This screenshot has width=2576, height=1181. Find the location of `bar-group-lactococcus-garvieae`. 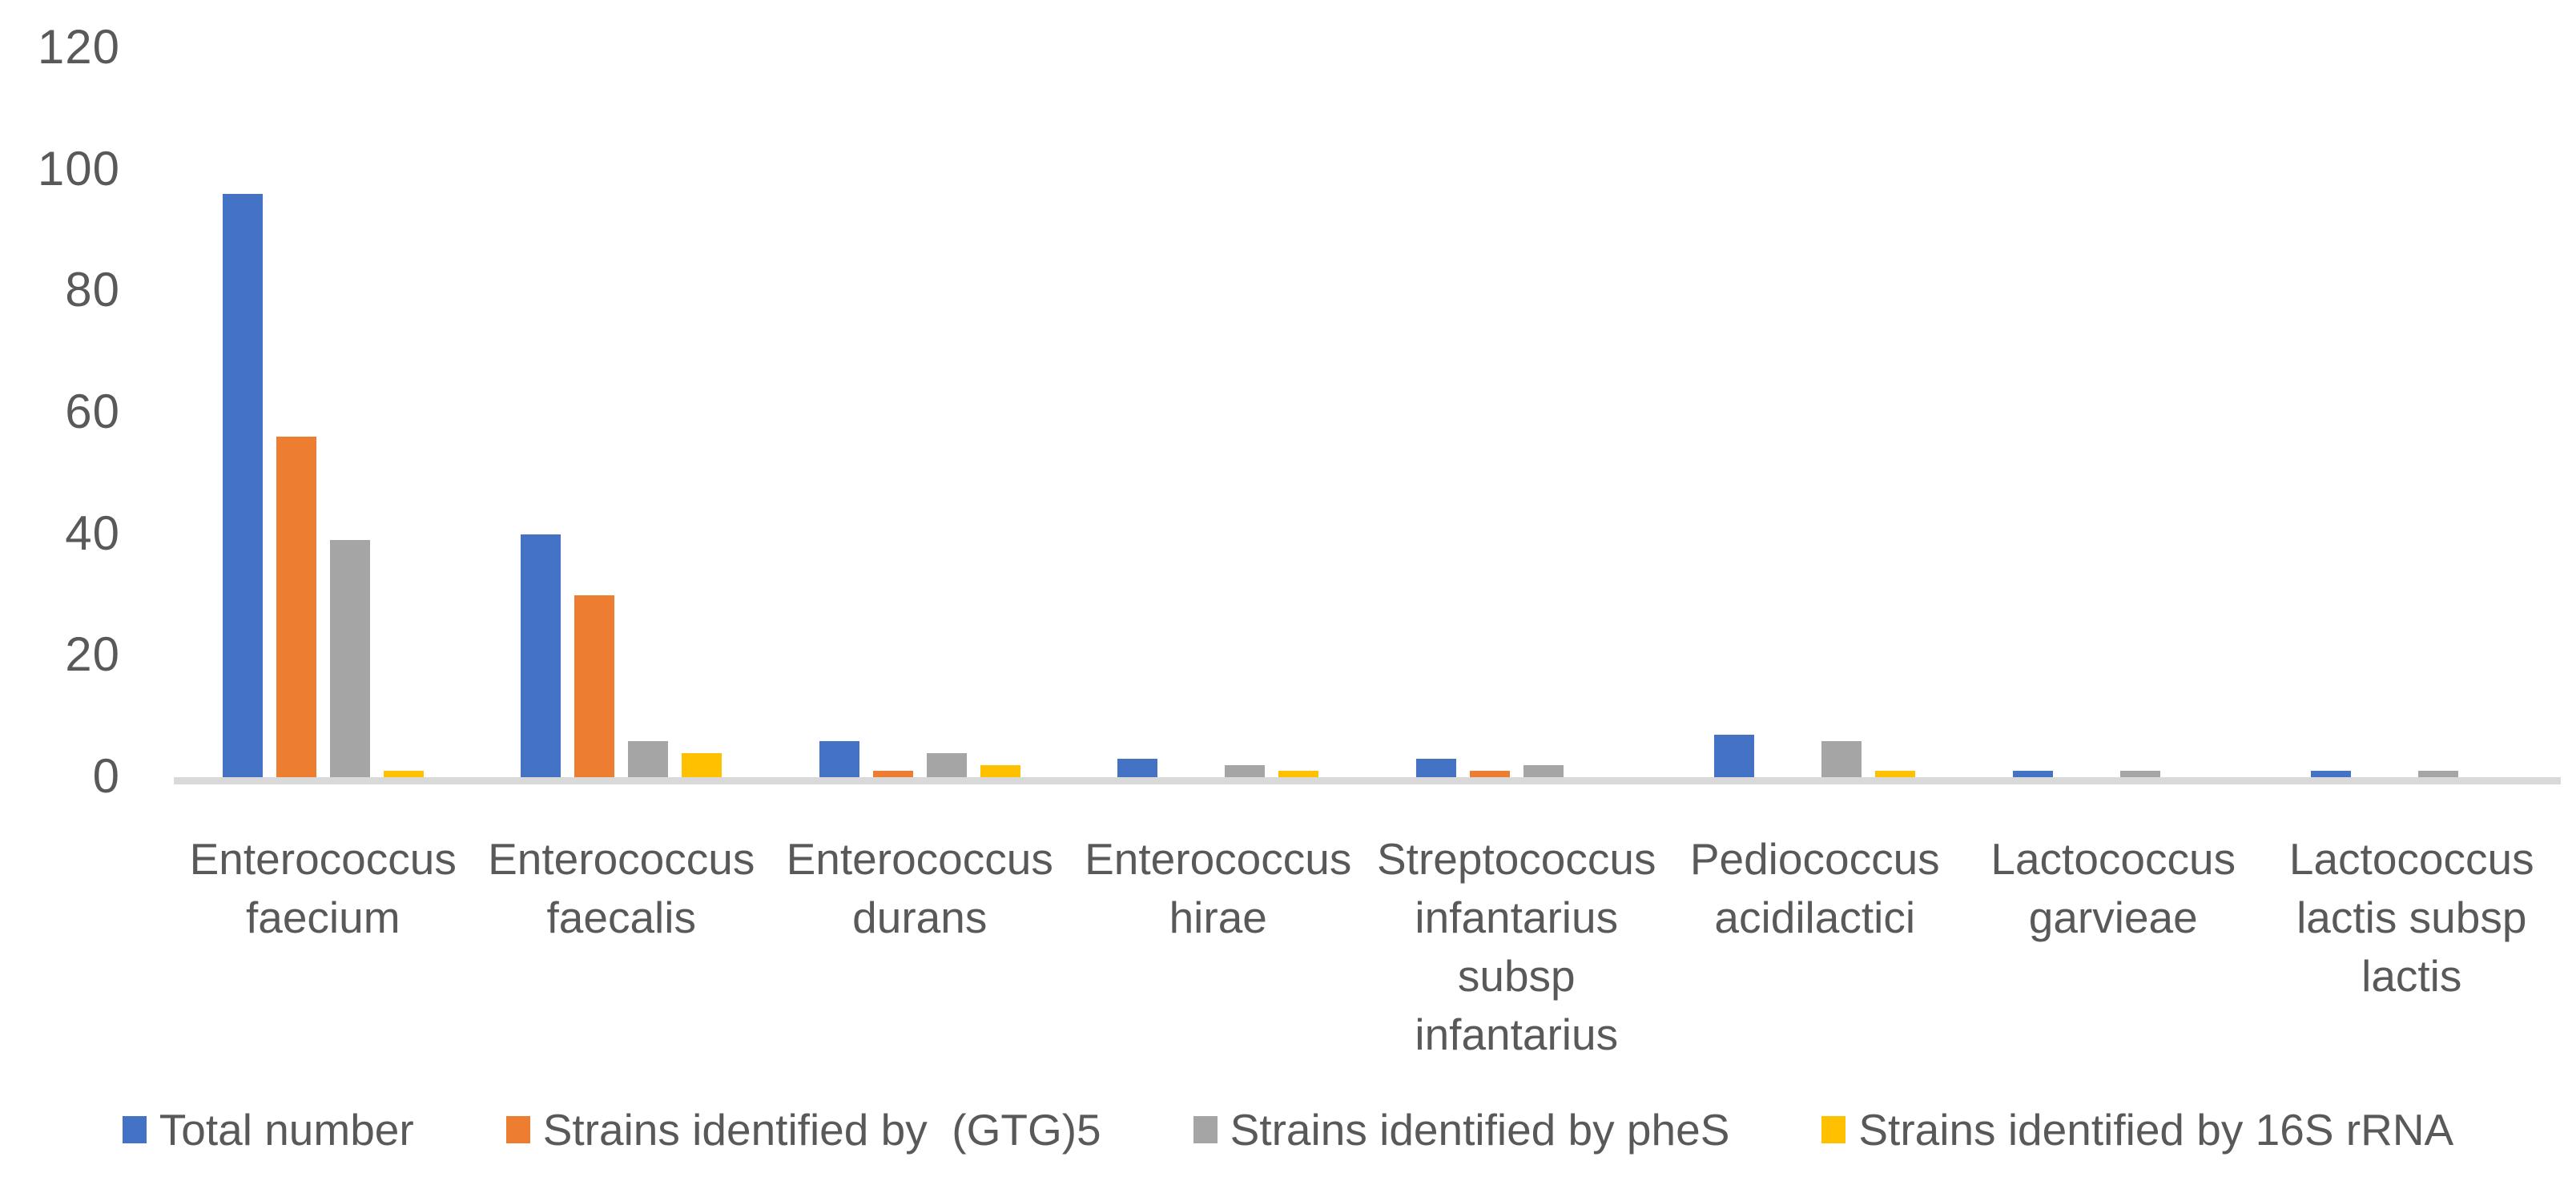

bar-group-lactococcus-garvieae is located at coordinates (2113, 412).